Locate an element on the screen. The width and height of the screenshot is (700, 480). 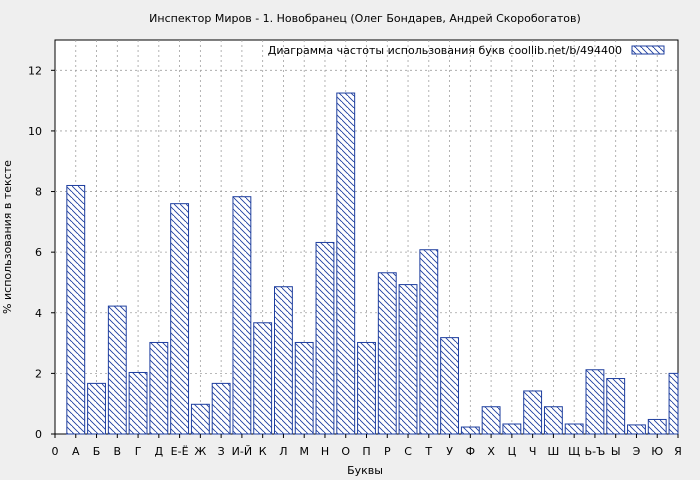
bar-О is located at coordinates (346, 263).